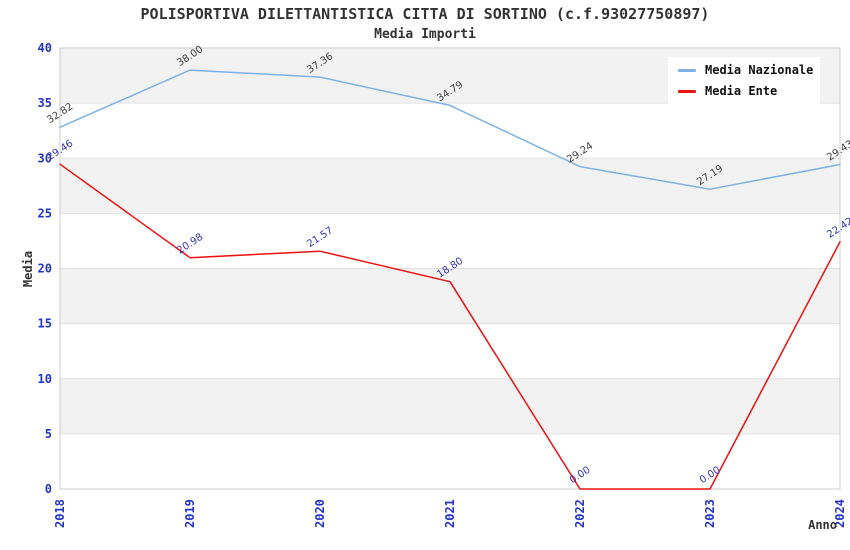 Image resolution: width=850 pixels, height=550 pixels. Describe the element at coordinates (190, 513) in the screenshot. I see `x-tick-label: 2019` at that location.